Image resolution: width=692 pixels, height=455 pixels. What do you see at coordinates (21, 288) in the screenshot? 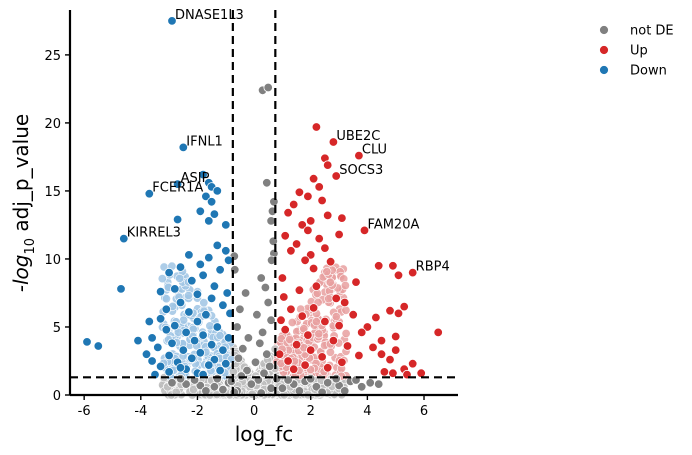
I see `y-axis-title-neg: -` at bounding box center [21, 288].